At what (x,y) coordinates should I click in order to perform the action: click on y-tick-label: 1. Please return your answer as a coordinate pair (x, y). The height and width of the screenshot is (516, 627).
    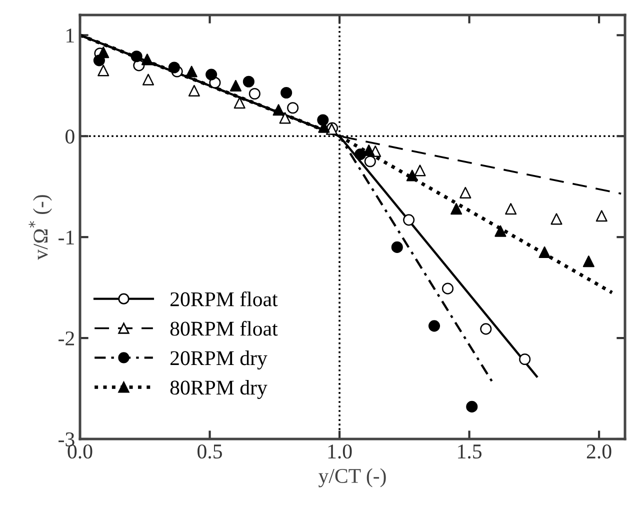
    Looking at the image, I should click on (70, 35).